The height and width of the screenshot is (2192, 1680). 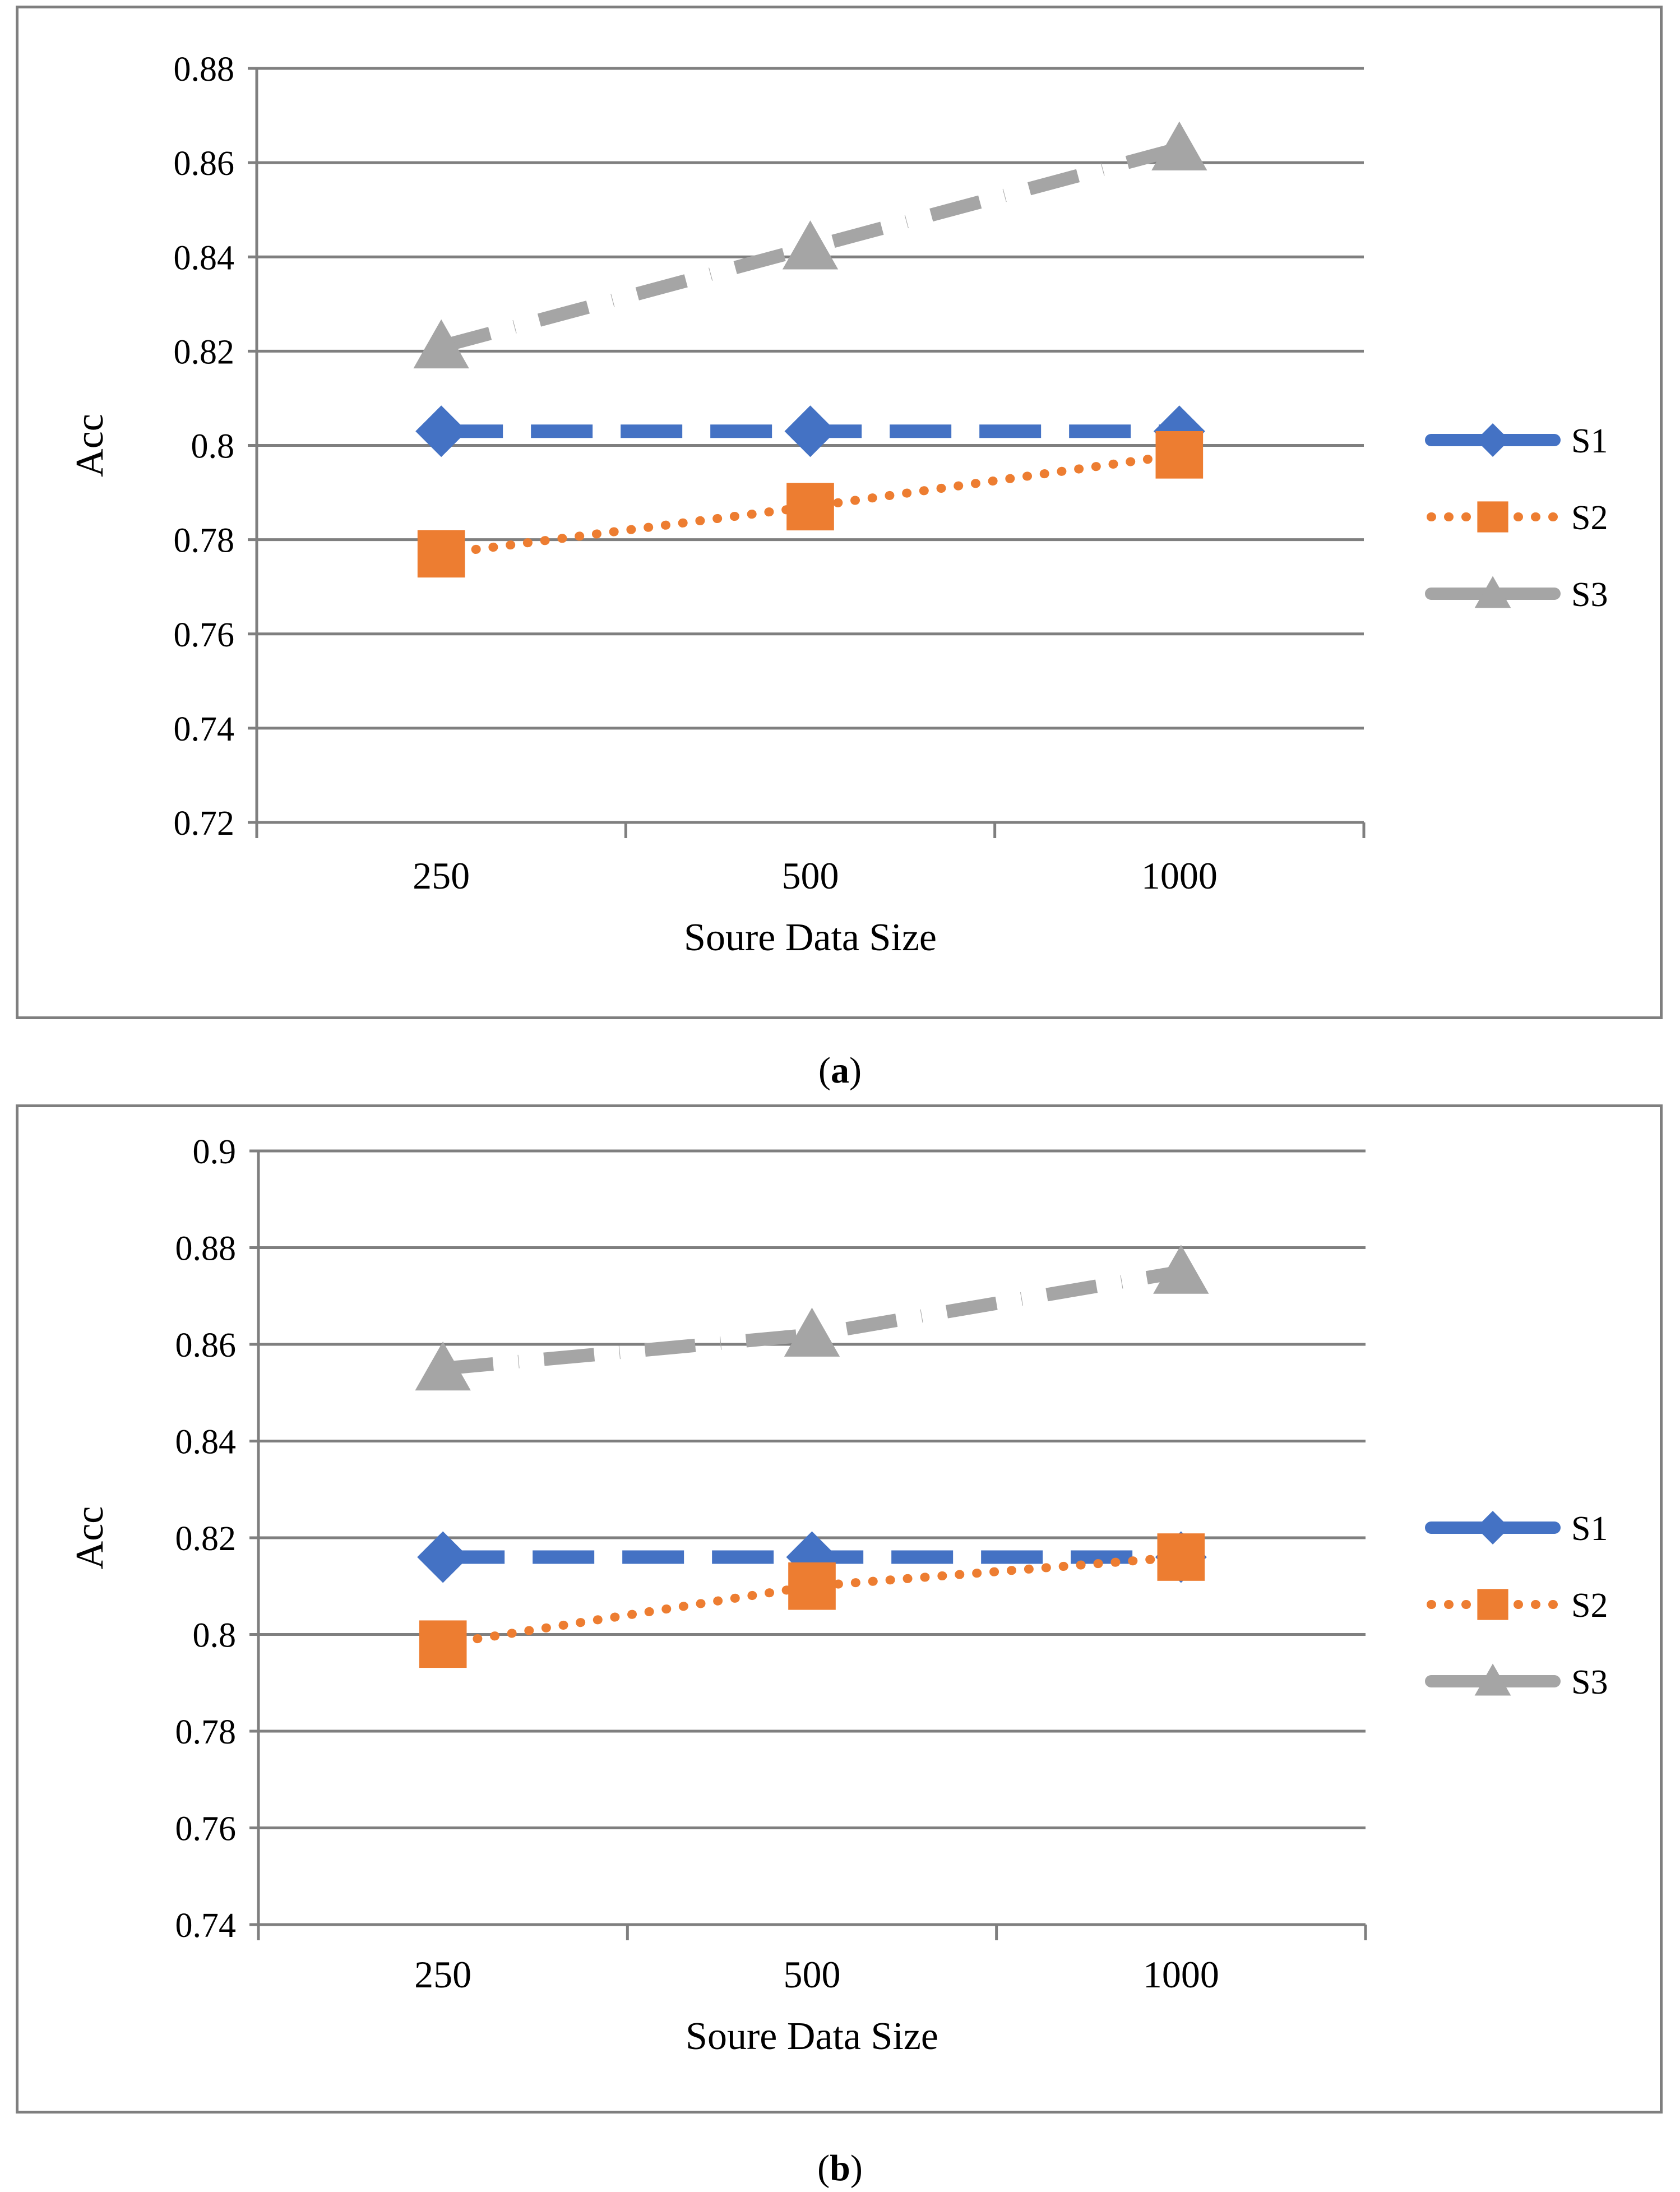 I want to click on caption-a: (a), so click(x=840, y=1070).